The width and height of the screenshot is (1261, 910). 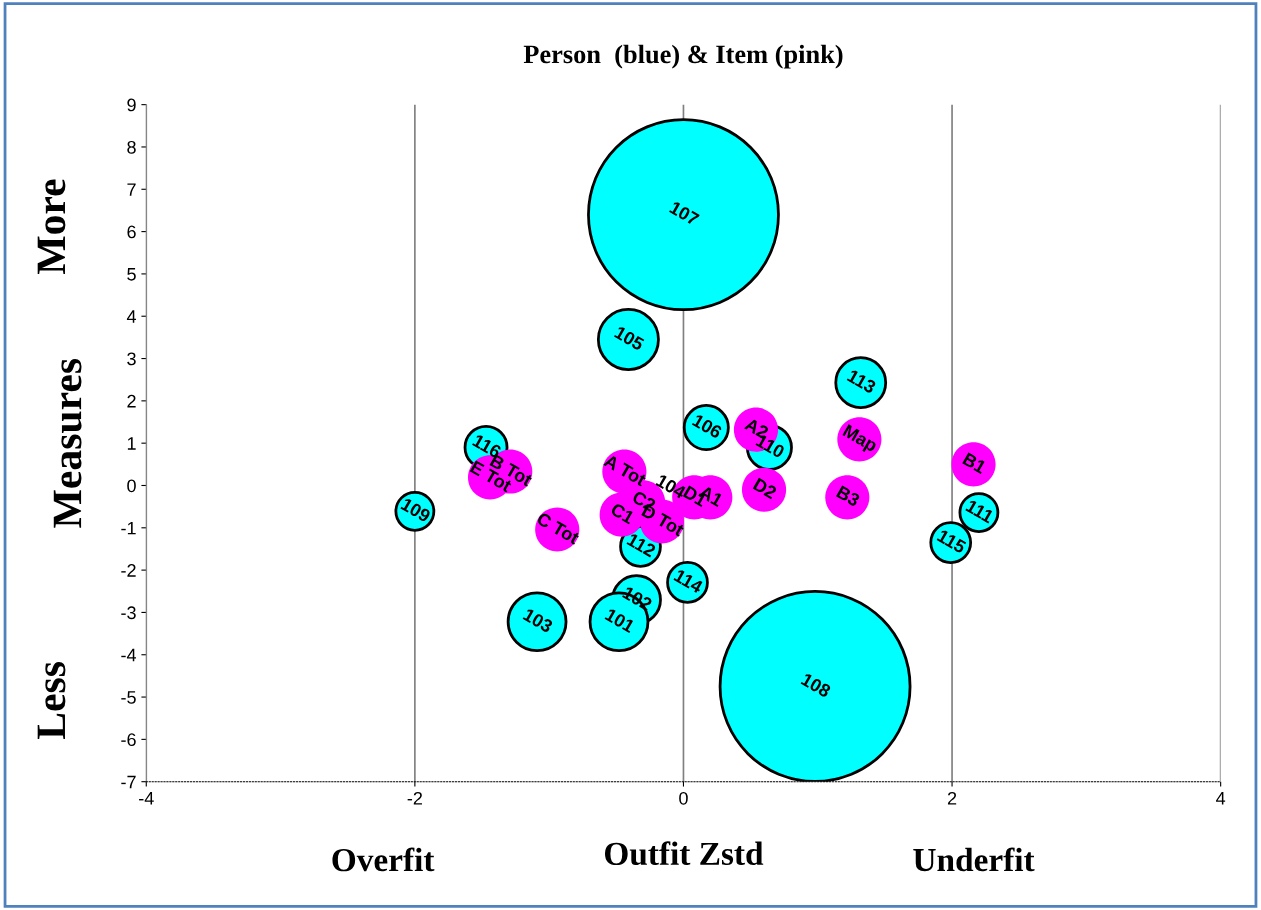 What do you see at coordinates (128, 570) in the screenshot?
I see `y-tick-label: -2` at bounding box center [128, 570].